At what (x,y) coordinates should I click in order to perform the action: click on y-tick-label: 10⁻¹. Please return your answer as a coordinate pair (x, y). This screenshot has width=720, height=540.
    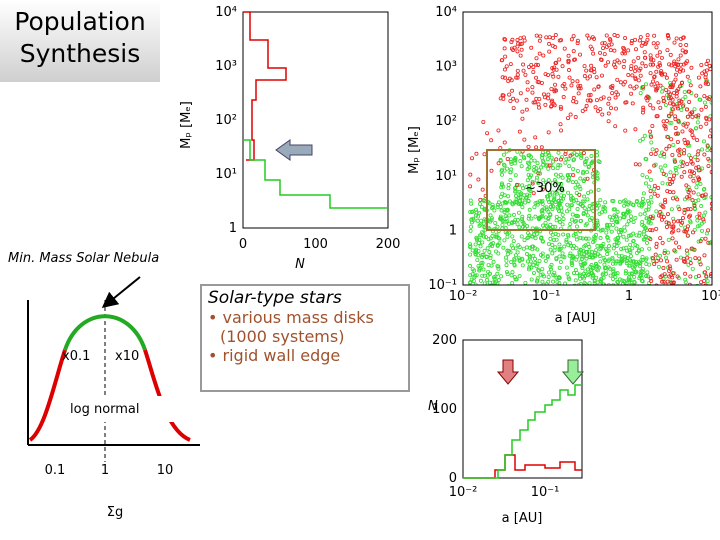
    Looking at the image, I should click on (442, 285).